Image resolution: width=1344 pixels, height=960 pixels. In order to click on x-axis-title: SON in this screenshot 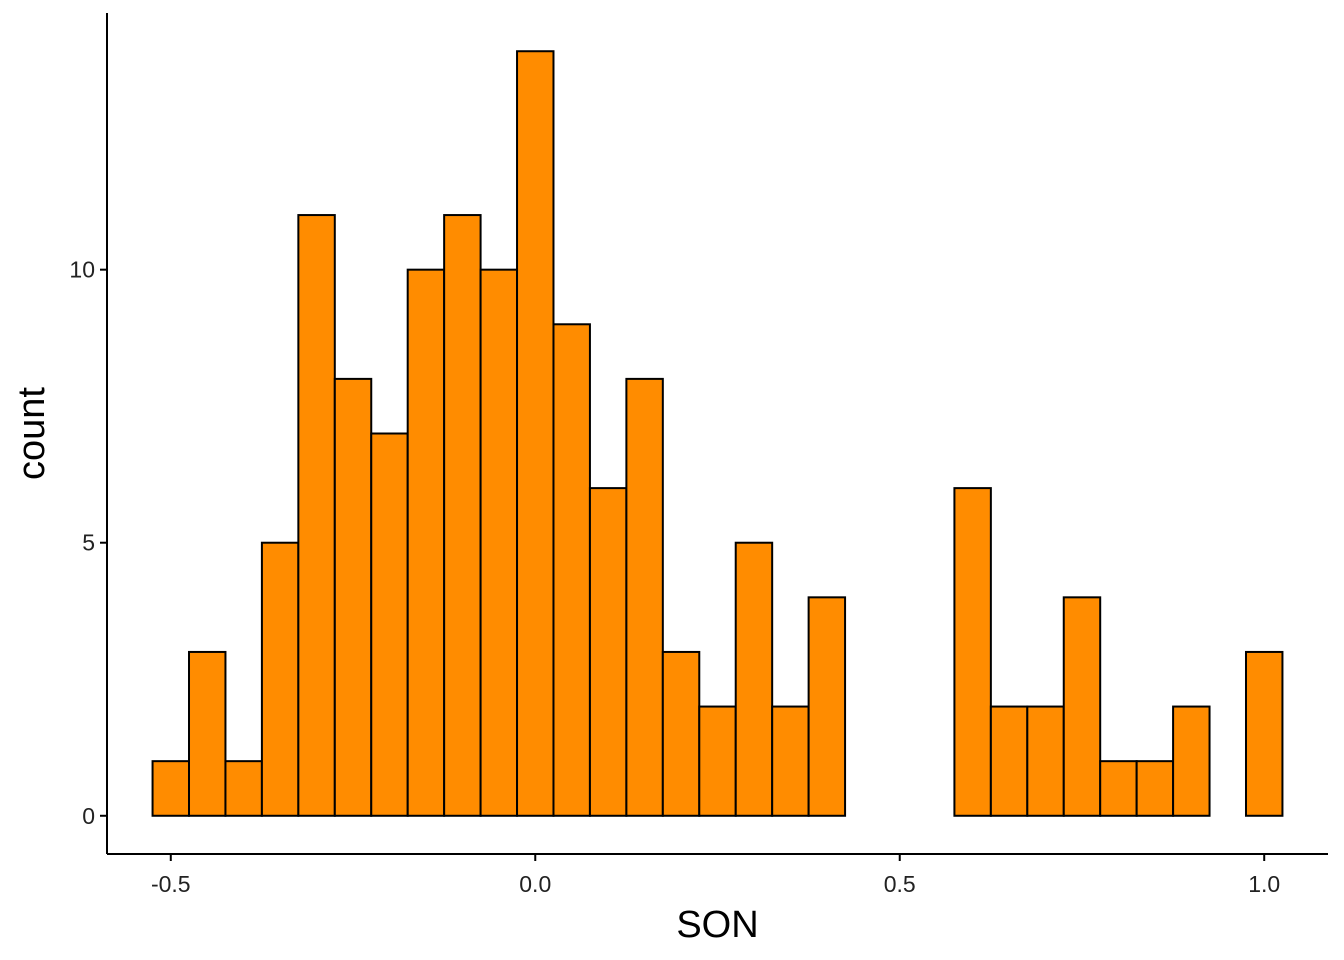, I will do `click(717, 925)`.